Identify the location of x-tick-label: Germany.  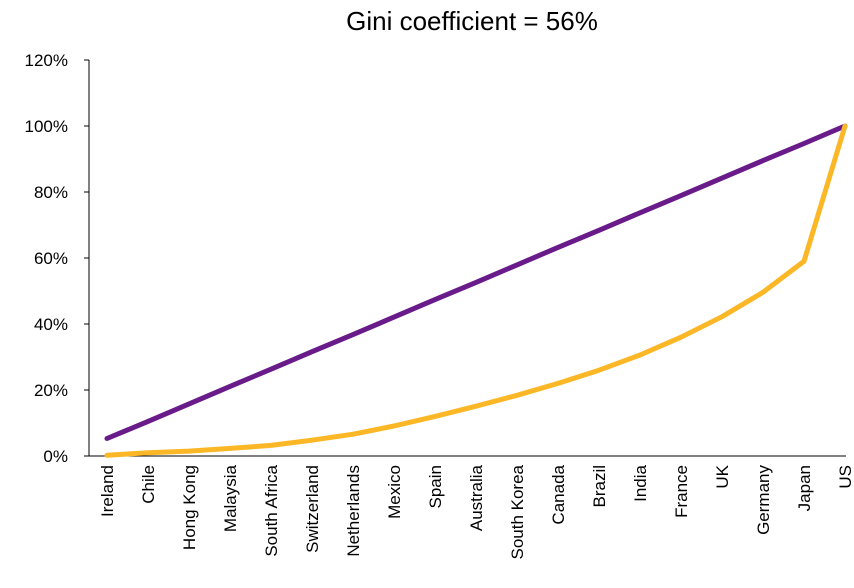
(763, 500).